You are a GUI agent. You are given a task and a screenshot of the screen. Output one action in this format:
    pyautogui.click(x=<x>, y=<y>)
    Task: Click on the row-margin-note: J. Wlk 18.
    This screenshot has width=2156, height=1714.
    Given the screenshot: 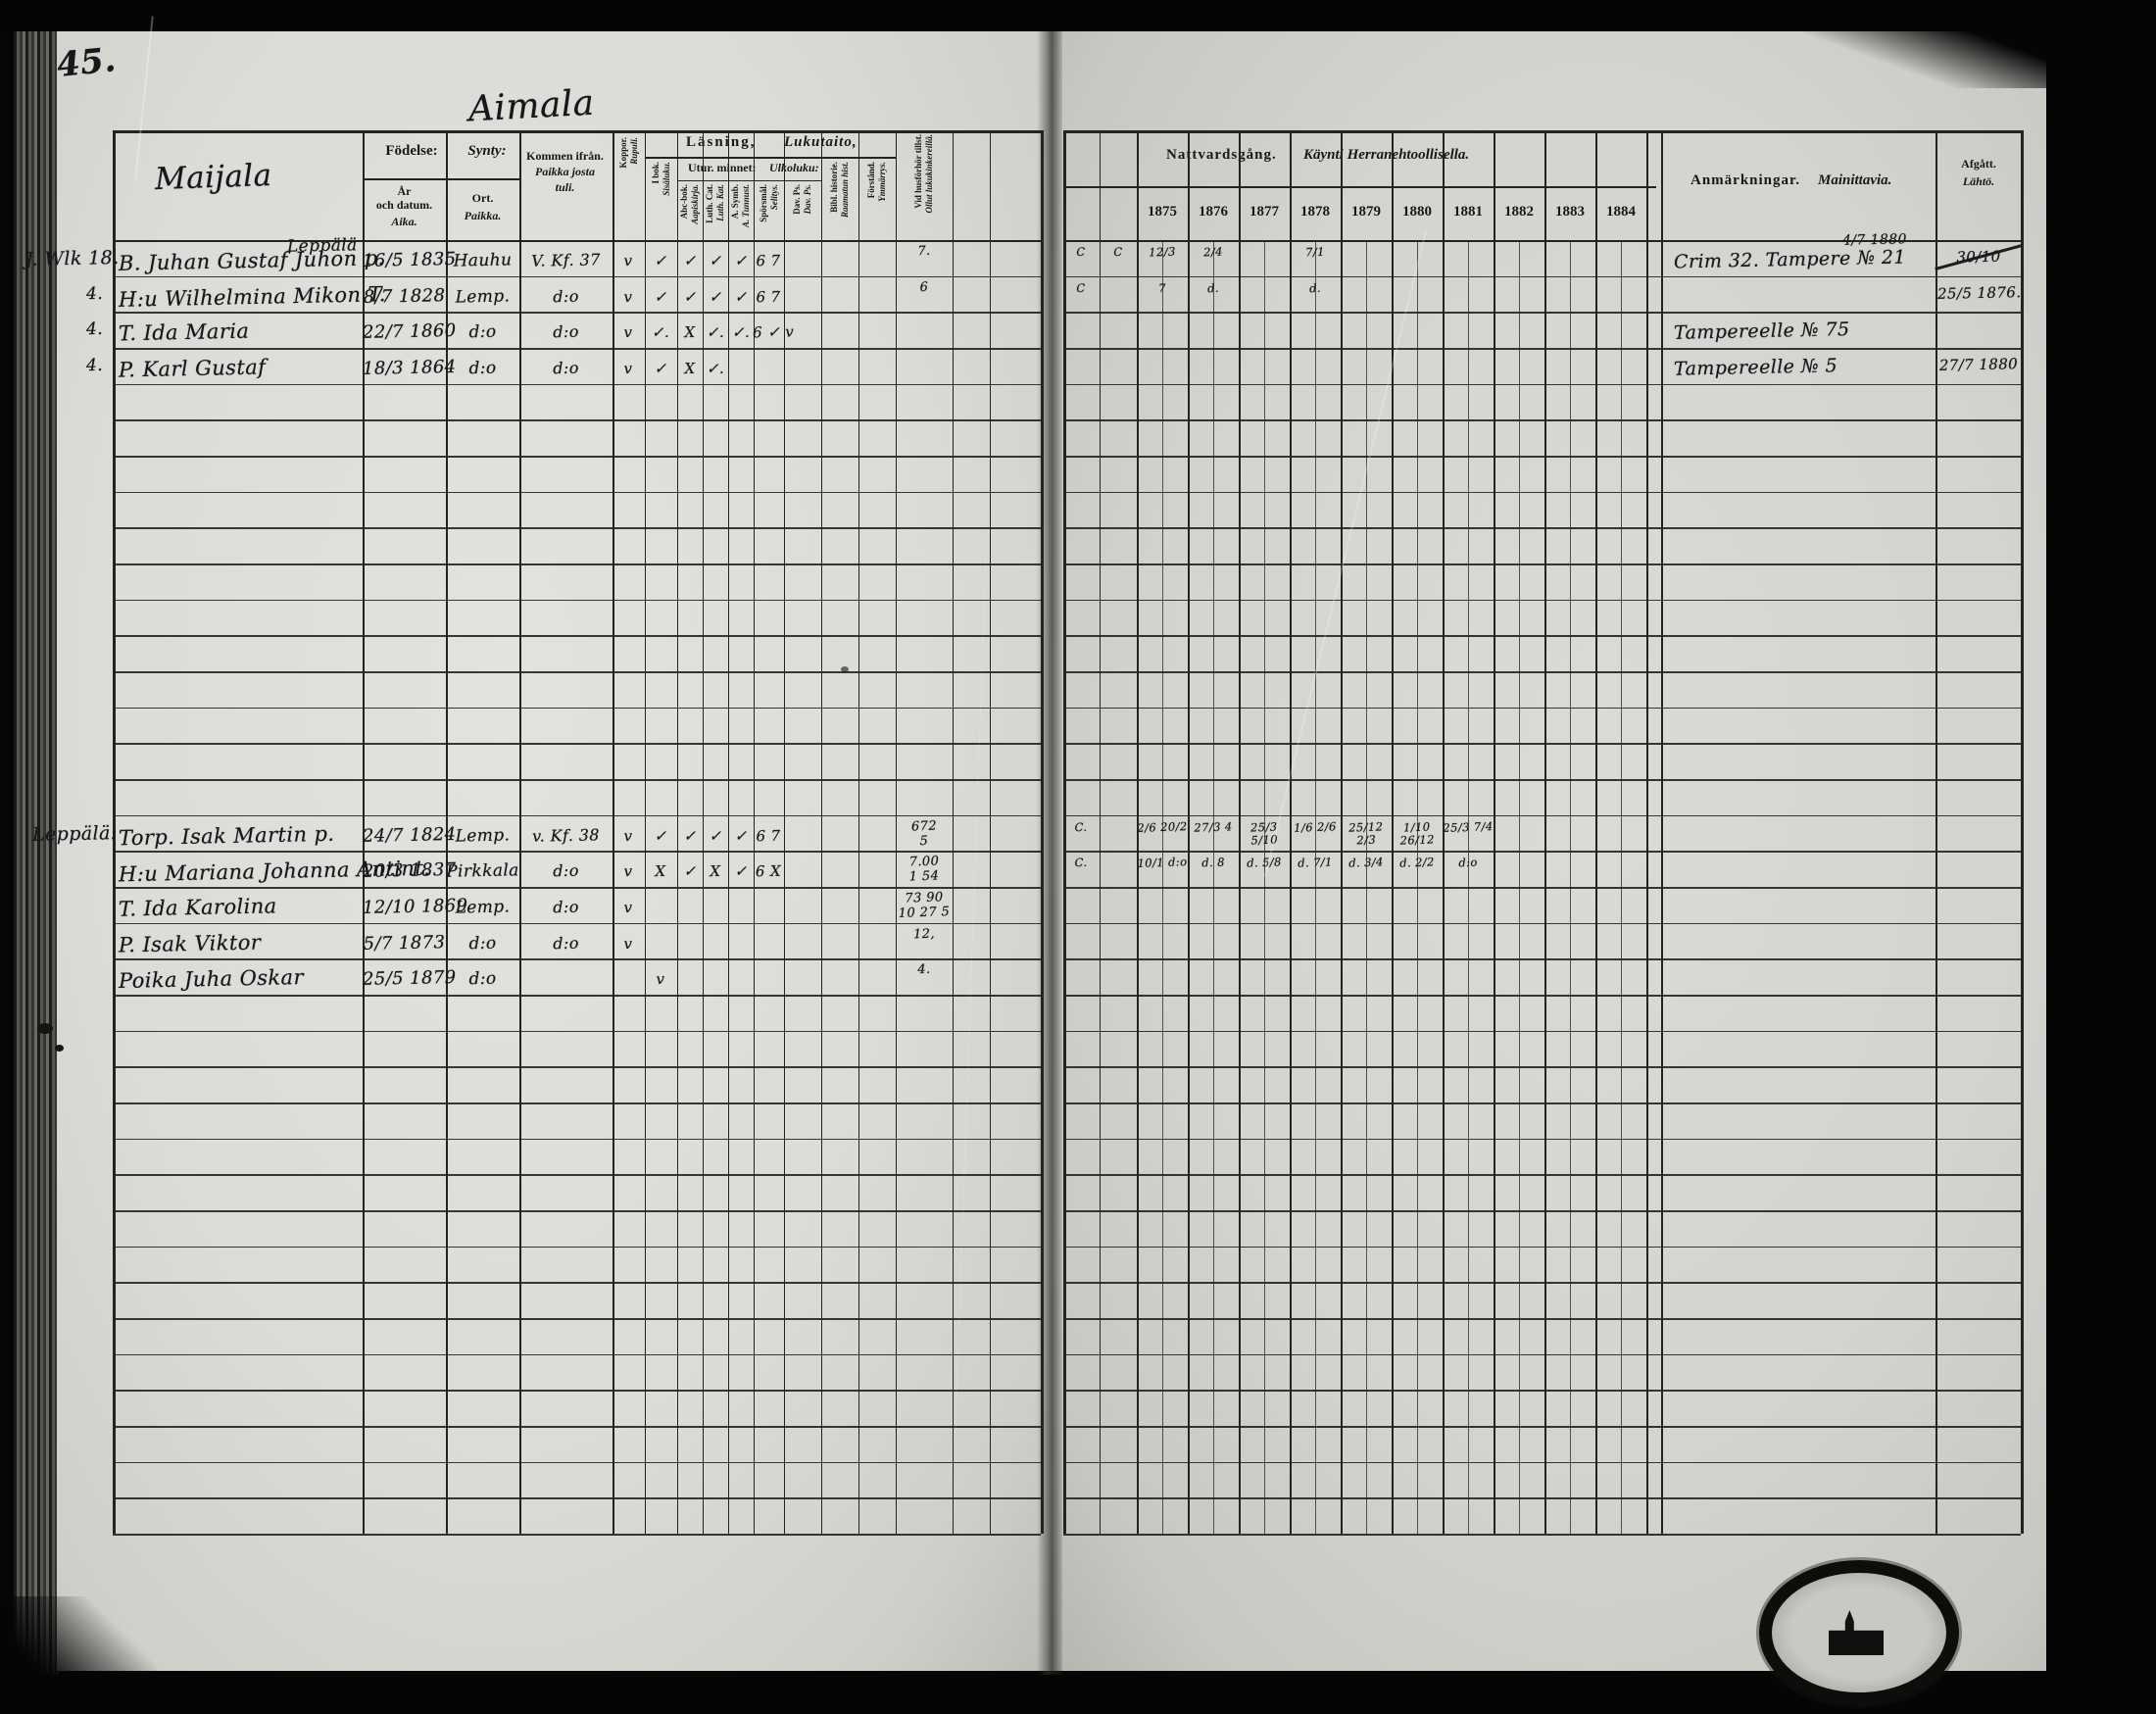 What is the action you would take?
    pyautogui.click(x=72, y=258)
    